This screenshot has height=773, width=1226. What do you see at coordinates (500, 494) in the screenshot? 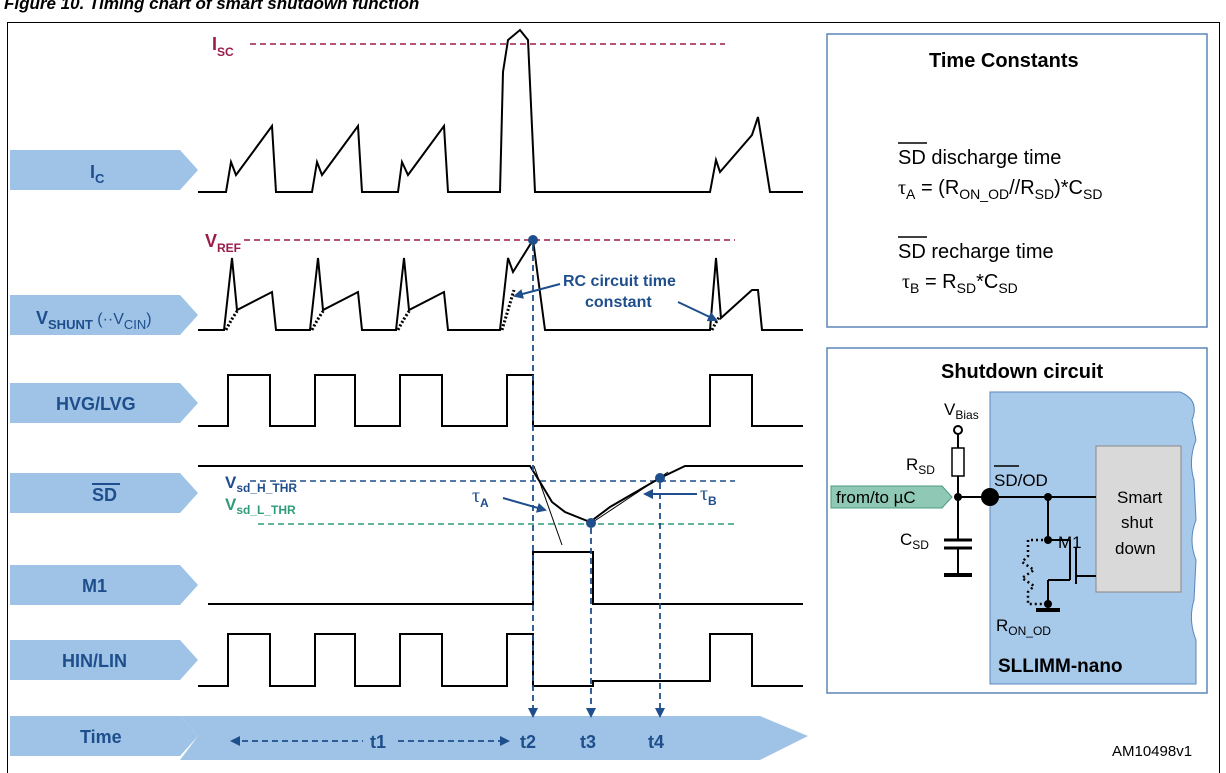
I see `sd-waveform` at bounding box center [500, 494].